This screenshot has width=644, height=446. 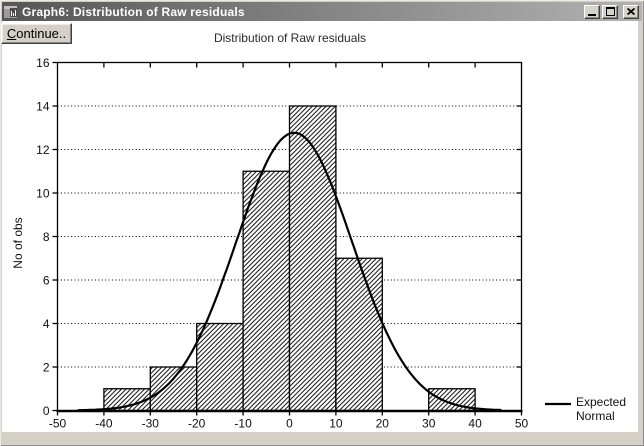 I want to click on maximize-icon, so click(x=610, y=11).